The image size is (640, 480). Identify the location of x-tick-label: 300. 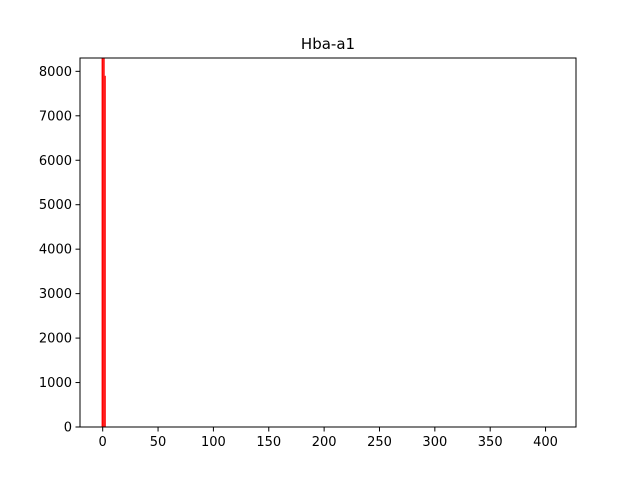
(434, 442).